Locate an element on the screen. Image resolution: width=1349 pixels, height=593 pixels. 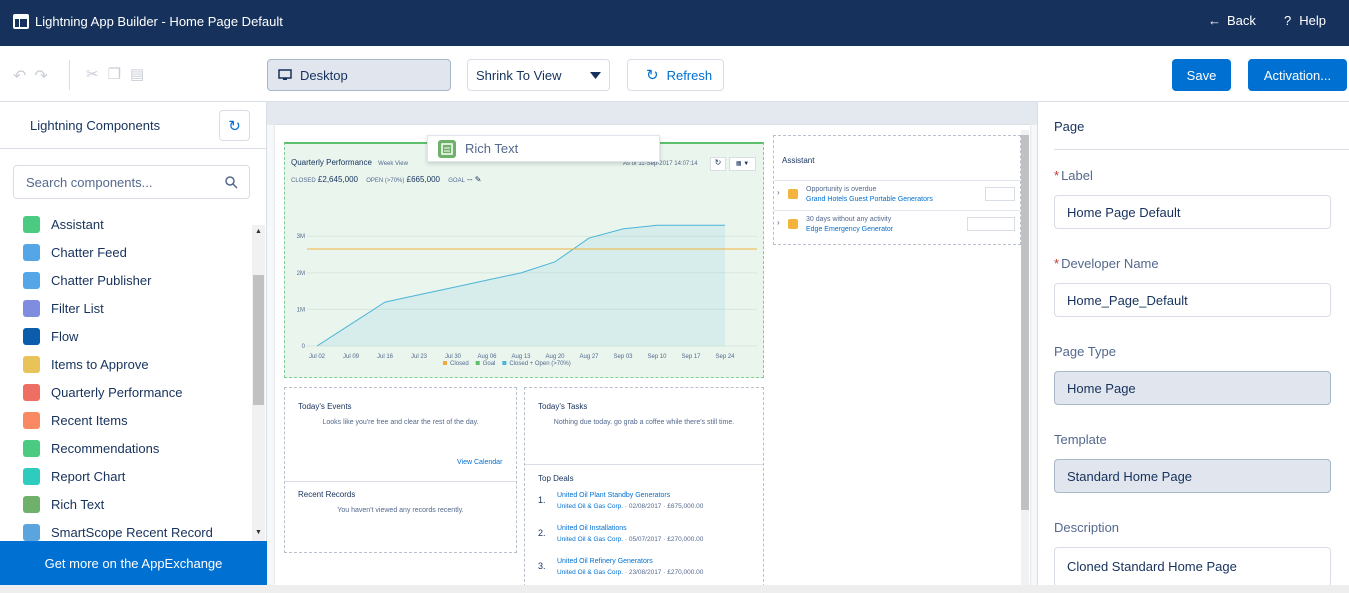
component-item: Rich Text is located at coordinates (126, 504).